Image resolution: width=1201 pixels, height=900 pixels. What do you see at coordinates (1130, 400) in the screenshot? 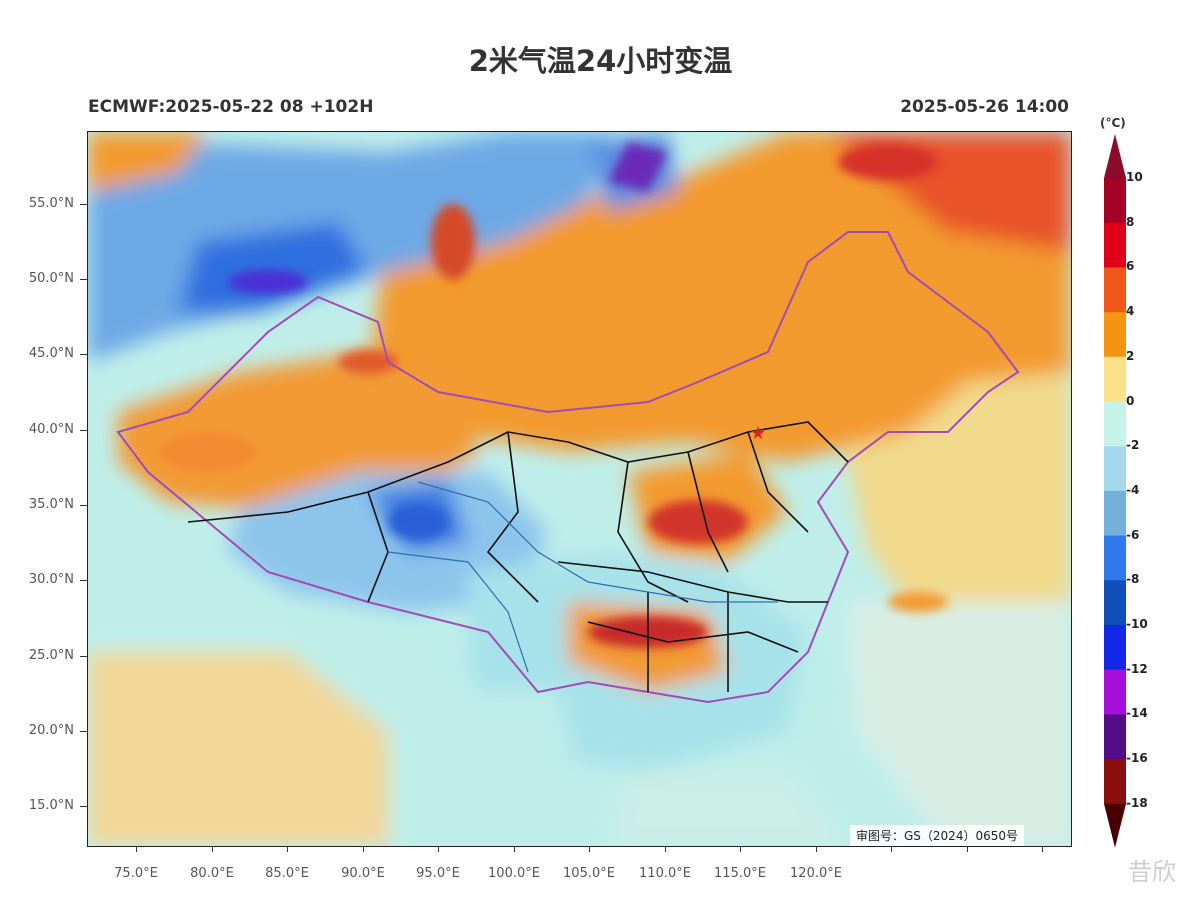
I see `colorbar-tick-label: 0` at bounding box center [1130, 400].